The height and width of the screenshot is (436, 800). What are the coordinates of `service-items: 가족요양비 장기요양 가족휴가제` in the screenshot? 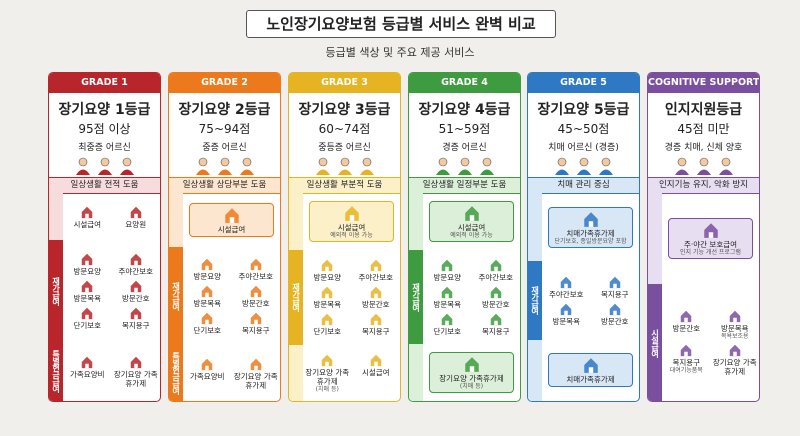 It's located at (231, 373).